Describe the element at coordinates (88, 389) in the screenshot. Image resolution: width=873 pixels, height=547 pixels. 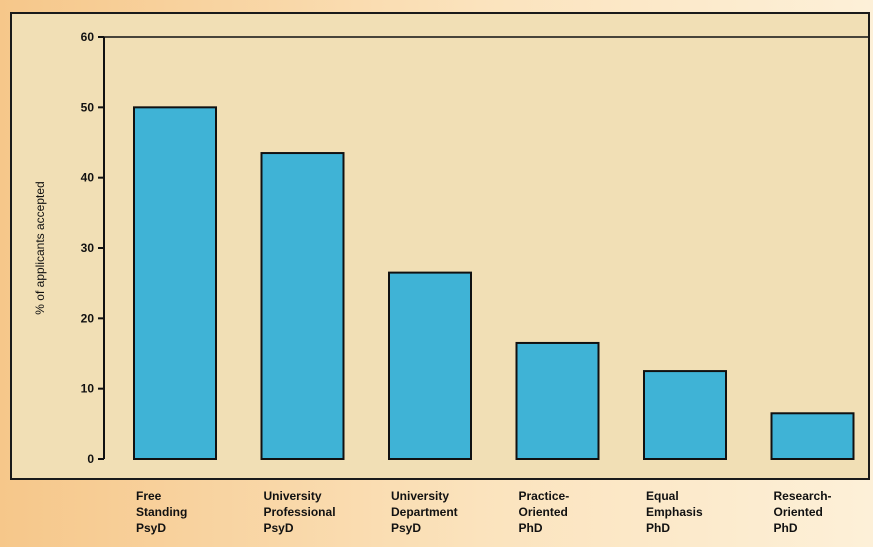
I see `y-tick-label: 10` at that location.